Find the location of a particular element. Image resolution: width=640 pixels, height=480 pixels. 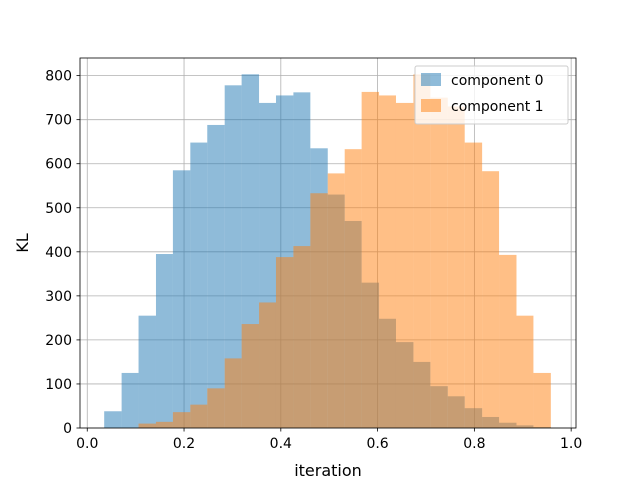

y-tick-label-3: 300 is located at coordinates (58, 297).